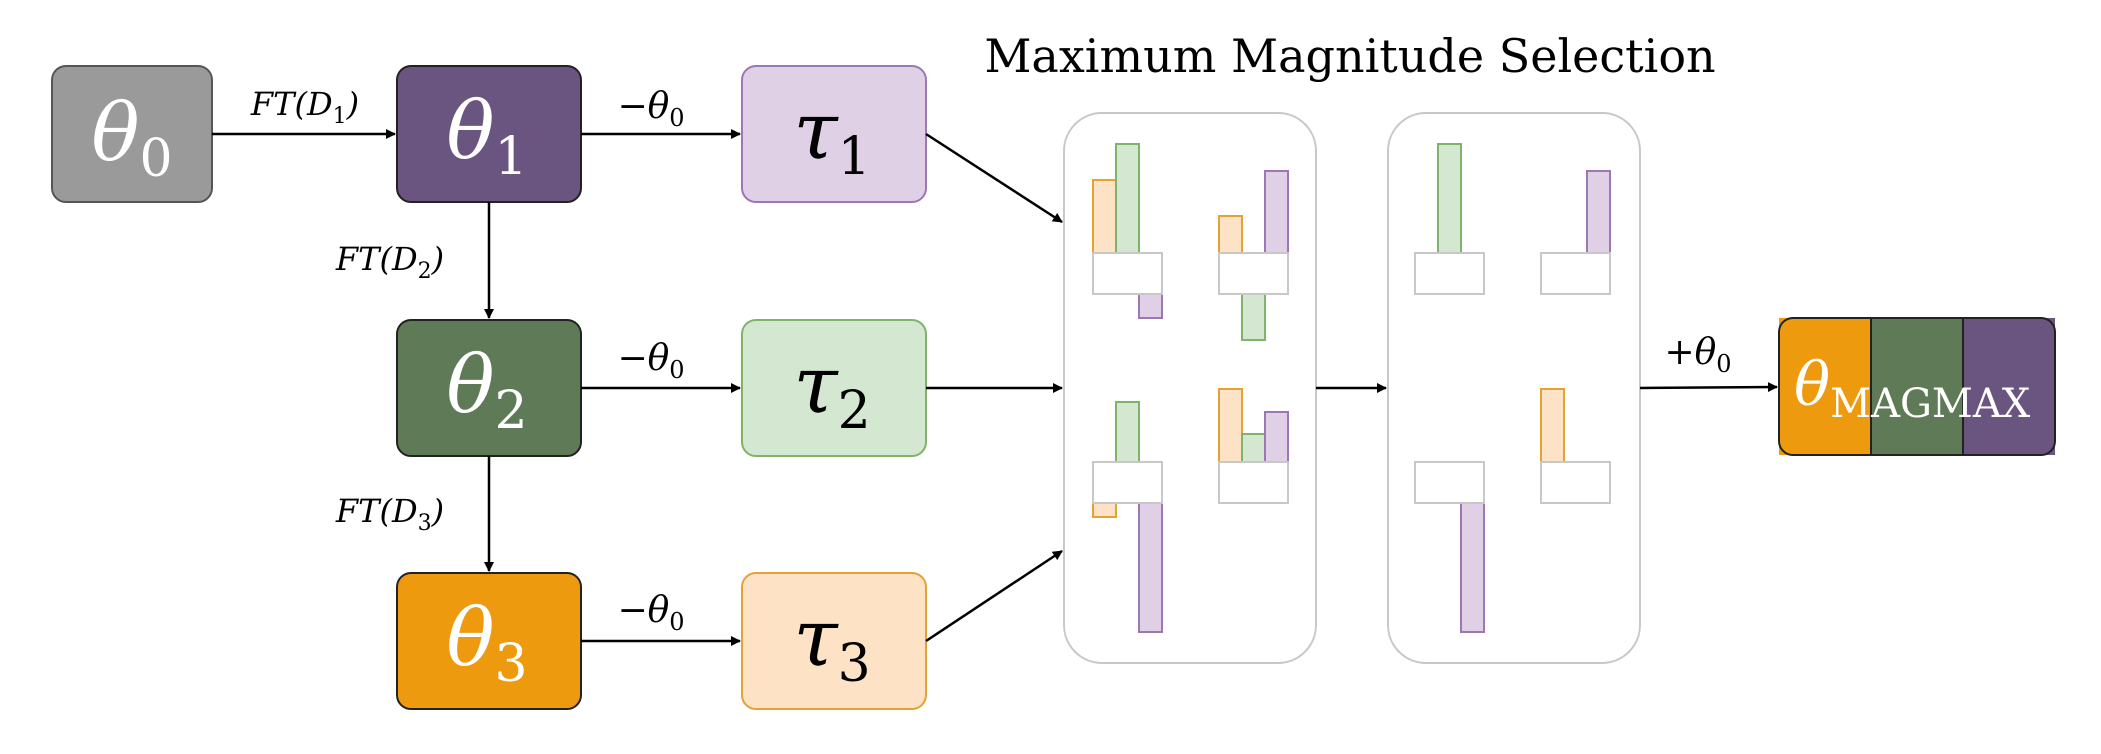 The height and width of the screenshot is (754, 2101). Describe the element at coordinates (994, 596) in the screenshot. I see `arrow-tau3-panel` at that location.